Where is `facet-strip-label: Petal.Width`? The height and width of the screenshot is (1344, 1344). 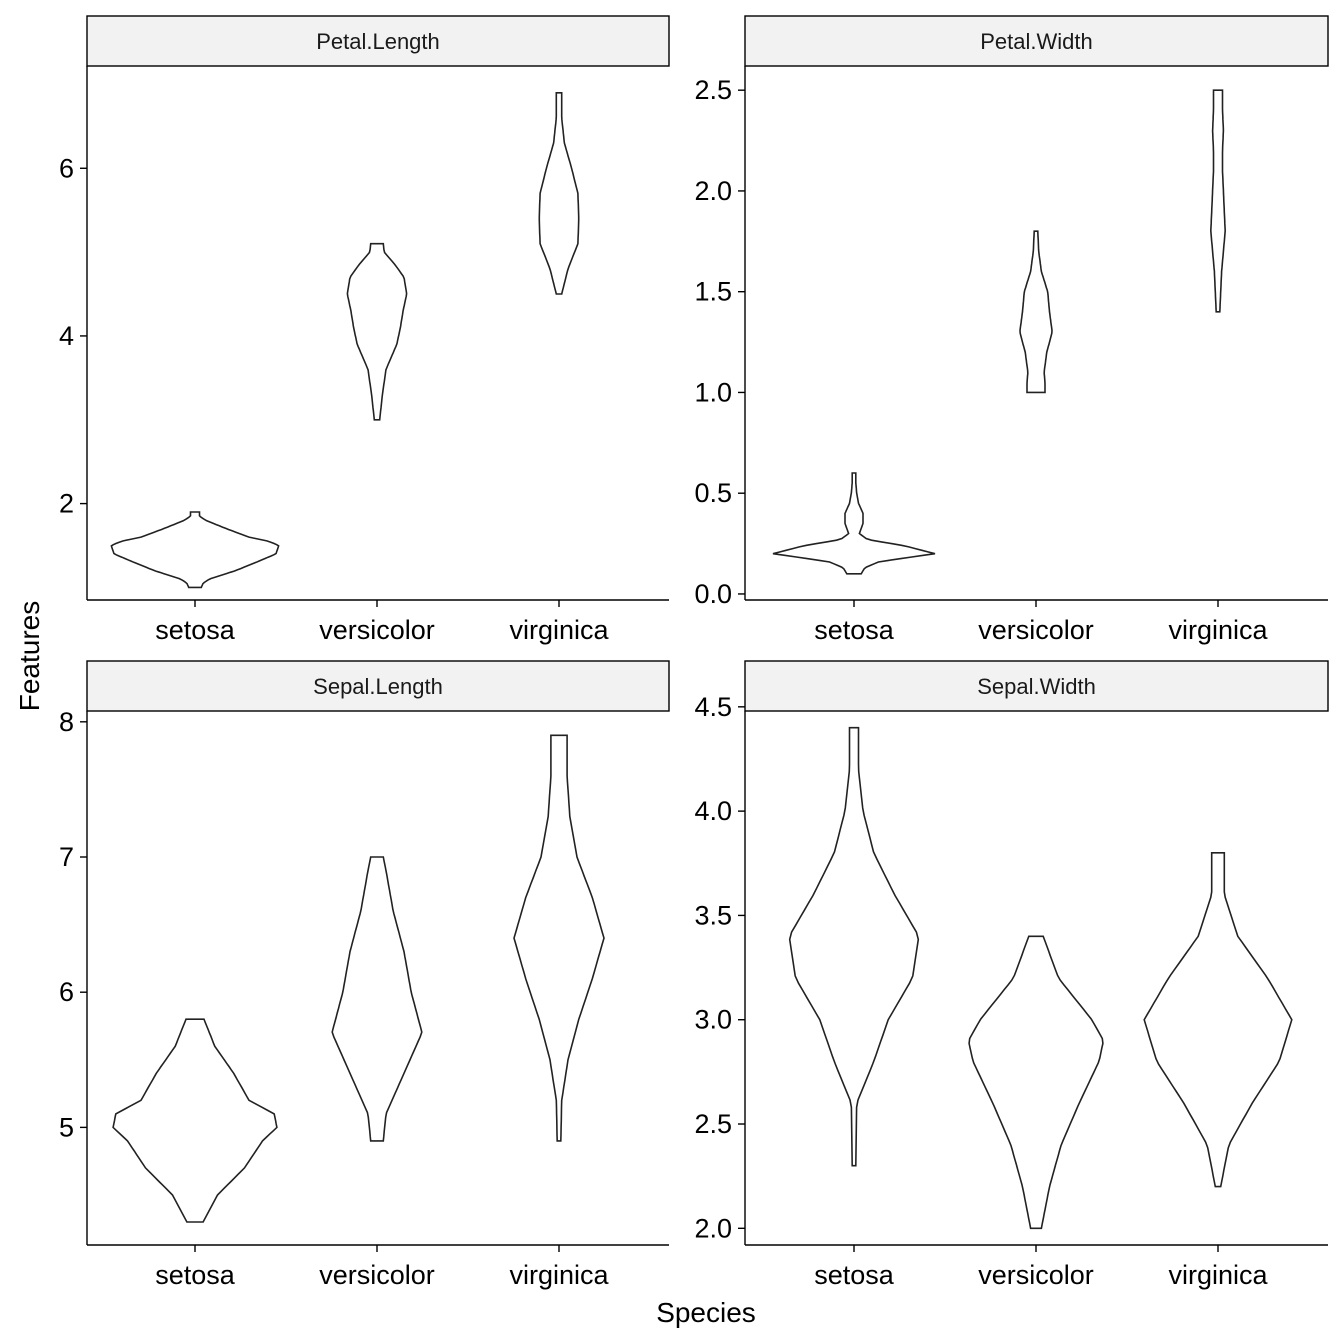
facet-strip-label: Petal.Width is located at coordinates (1036, 41).